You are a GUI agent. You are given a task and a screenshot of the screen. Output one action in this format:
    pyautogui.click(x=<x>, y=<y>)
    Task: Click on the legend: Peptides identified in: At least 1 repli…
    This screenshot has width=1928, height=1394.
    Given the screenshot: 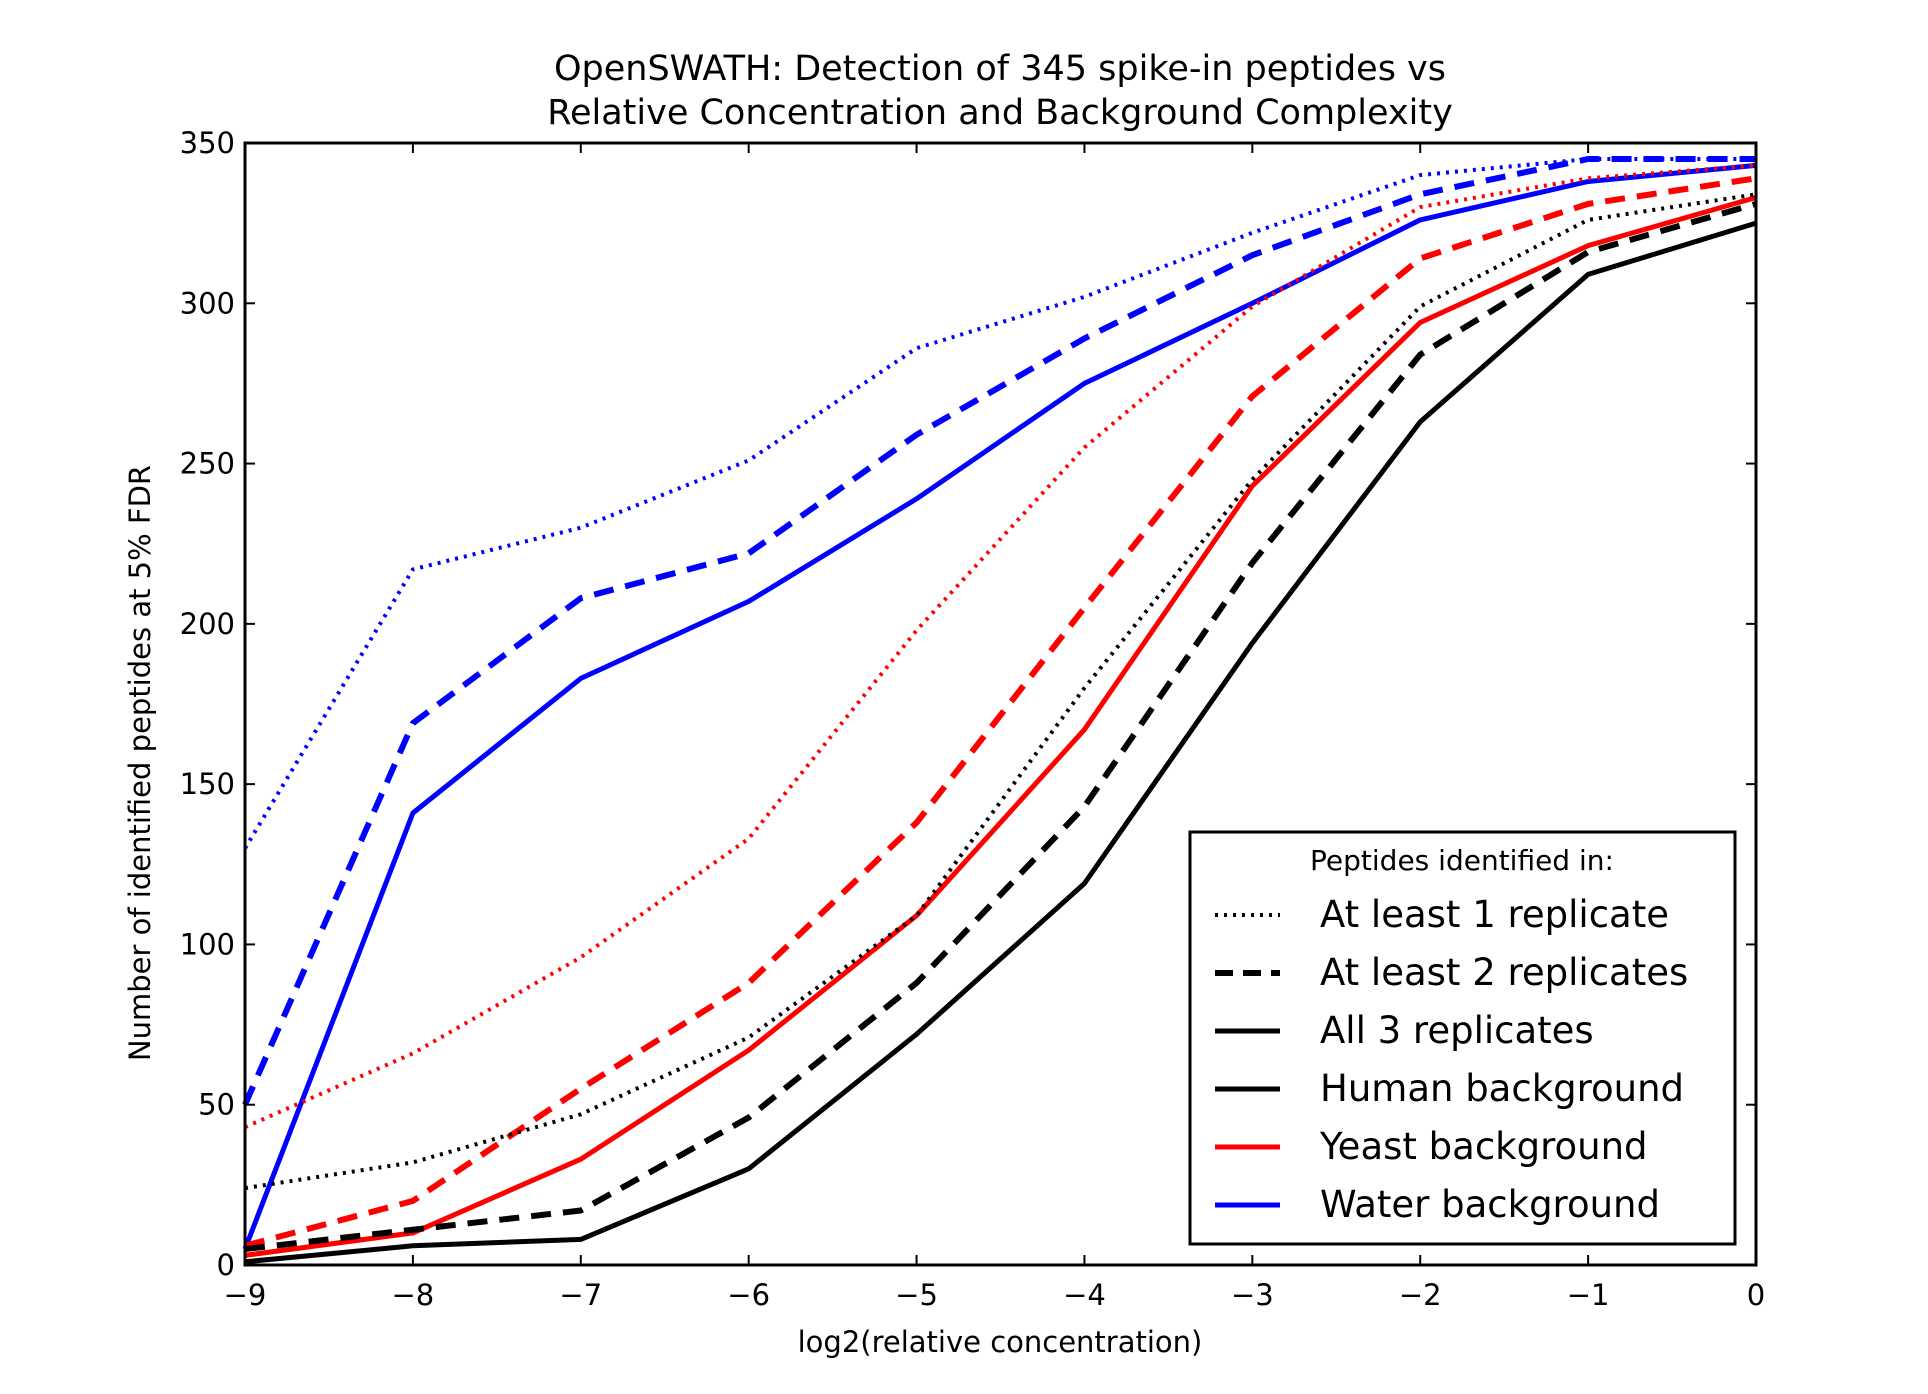 What is the action you would take?
    pyautogui.click(x=1462, y=1038)
    